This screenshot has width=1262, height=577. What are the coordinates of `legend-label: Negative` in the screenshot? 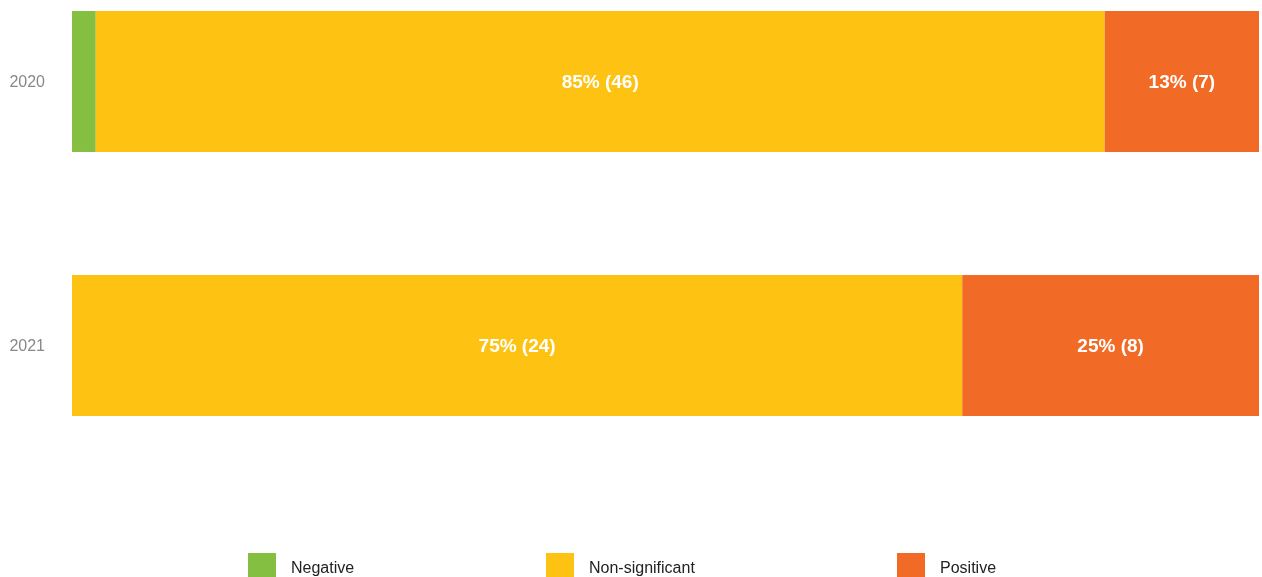 It's located at (323, 567).